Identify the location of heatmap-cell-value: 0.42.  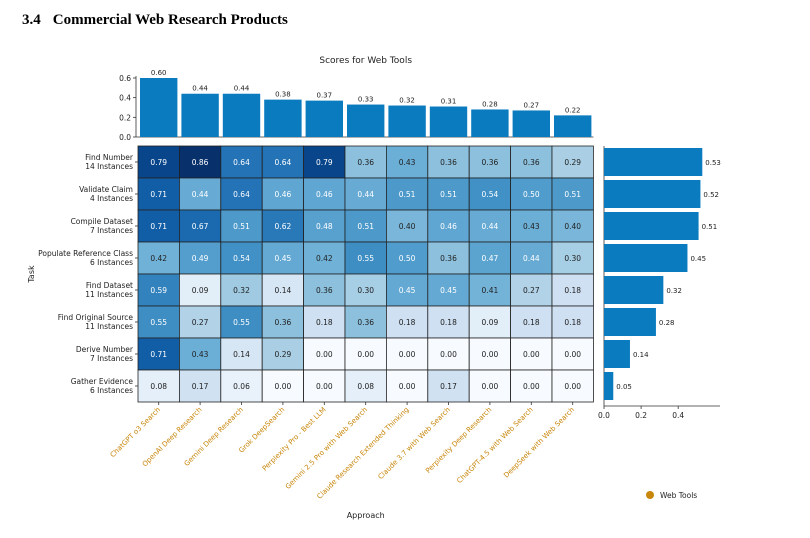
(324, 258).